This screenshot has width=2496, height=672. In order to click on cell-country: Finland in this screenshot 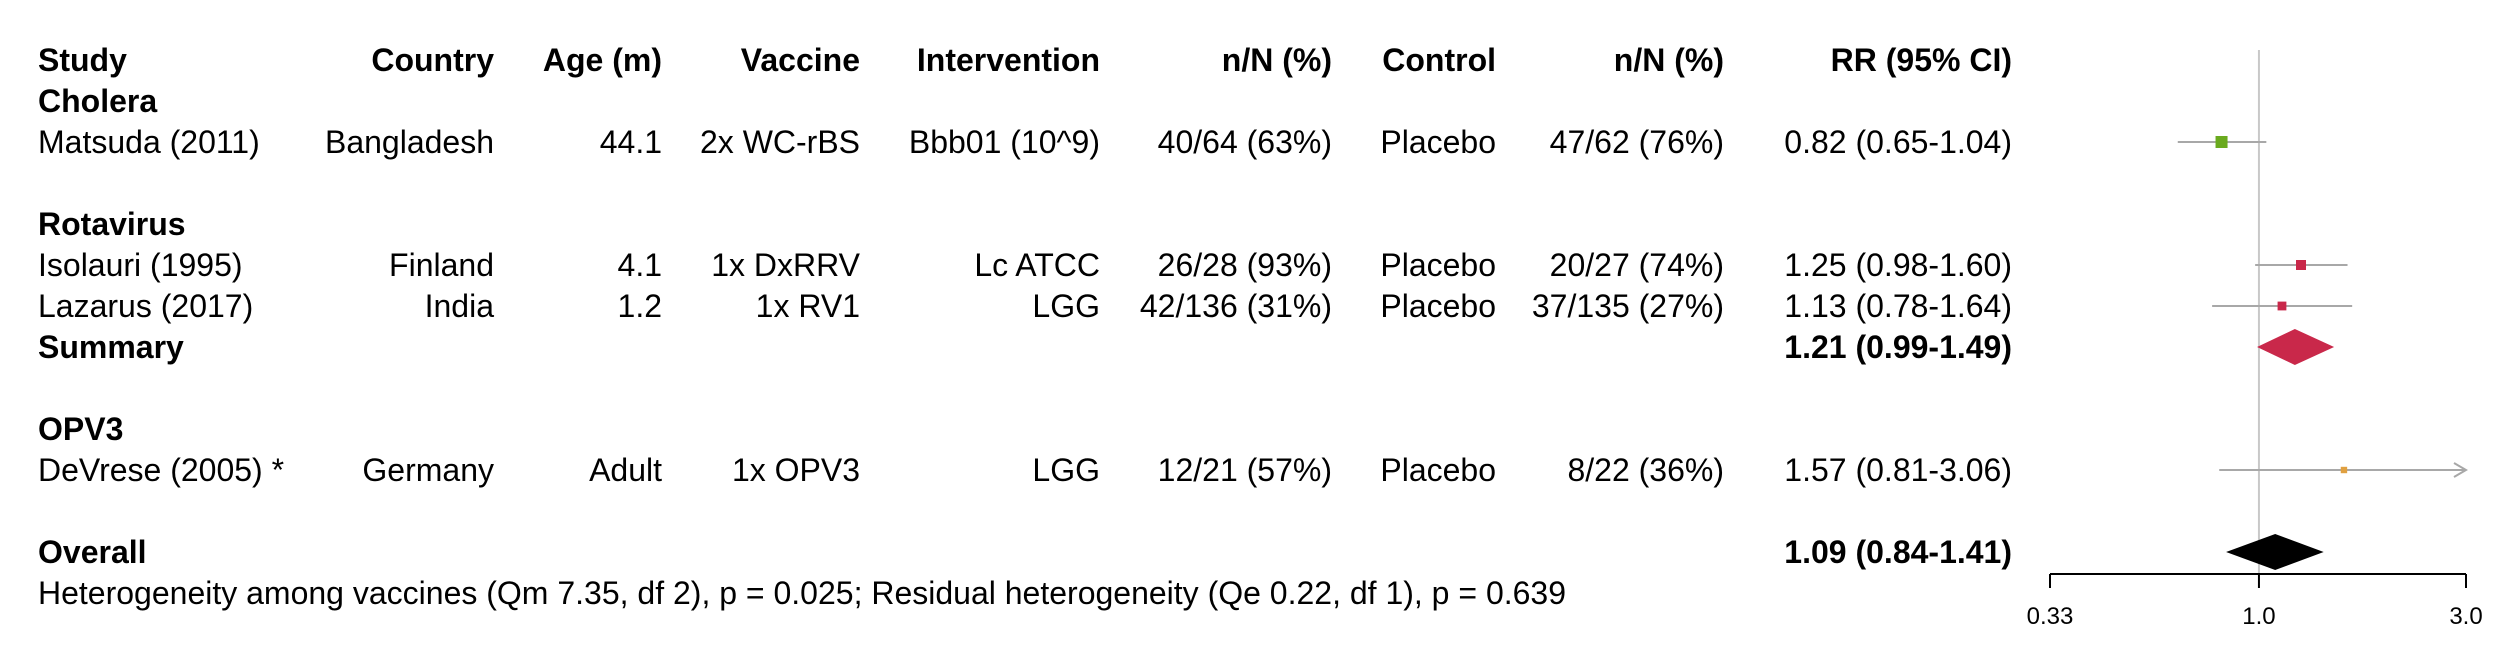, I will do `click(441, 265)`.